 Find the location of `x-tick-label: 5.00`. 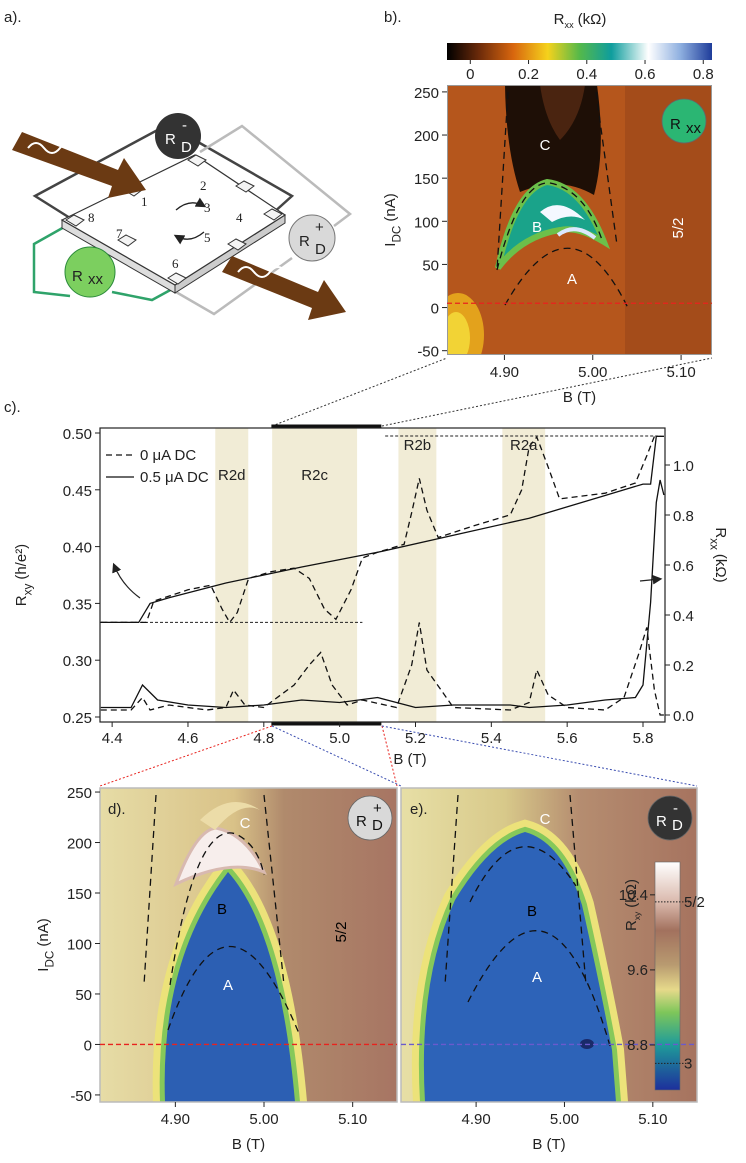

x-tick-label: 5.00 is located at coordinates (263, 1119).